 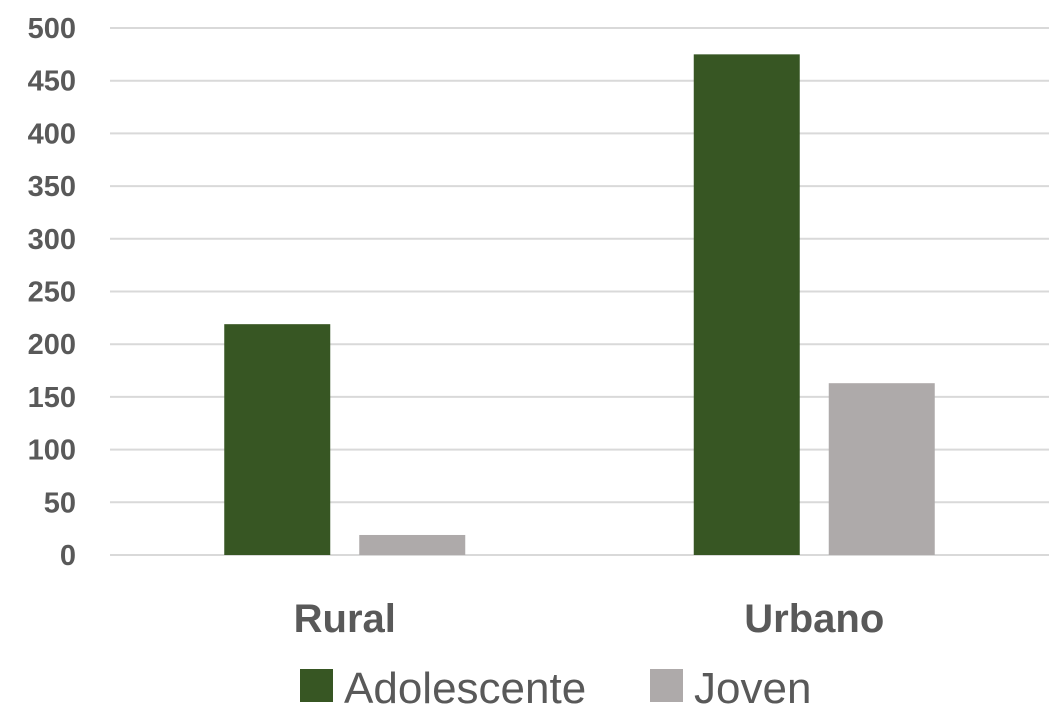 What do you see at coordinates (52, 398) in the screenshot?
I see `y-tick-label: 150` at bounding box center [52, 398].